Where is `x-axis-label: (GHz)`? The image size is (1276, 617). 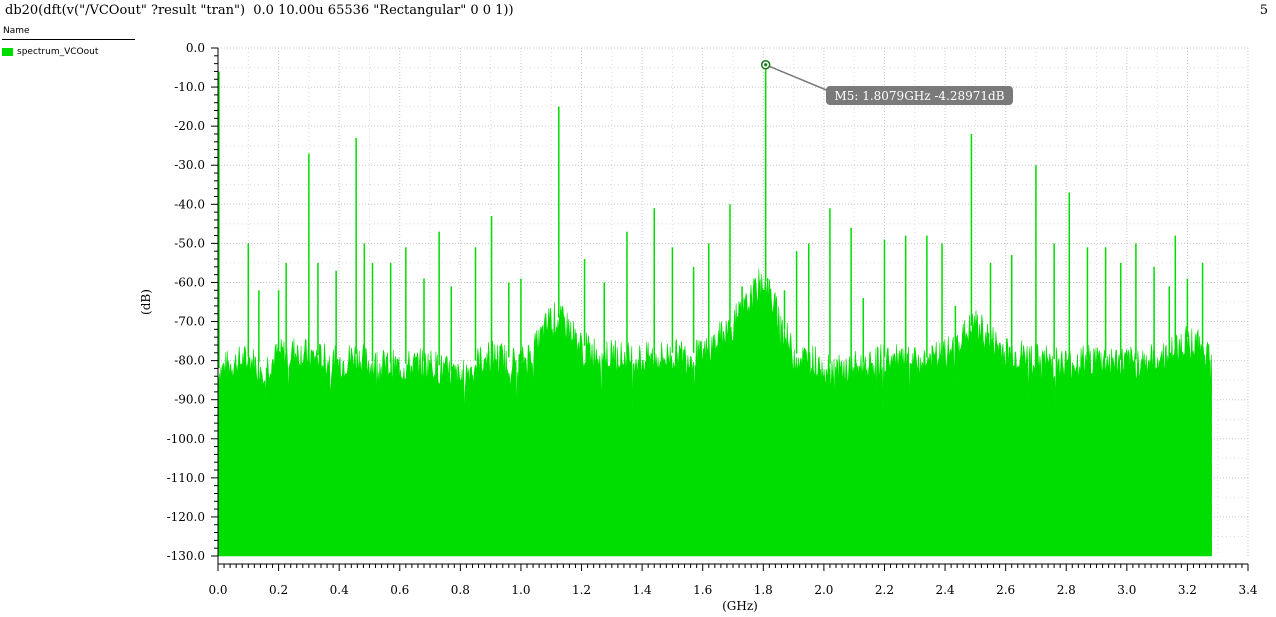
x-axis-label: (GHz) is located at coordinates (740, 606).